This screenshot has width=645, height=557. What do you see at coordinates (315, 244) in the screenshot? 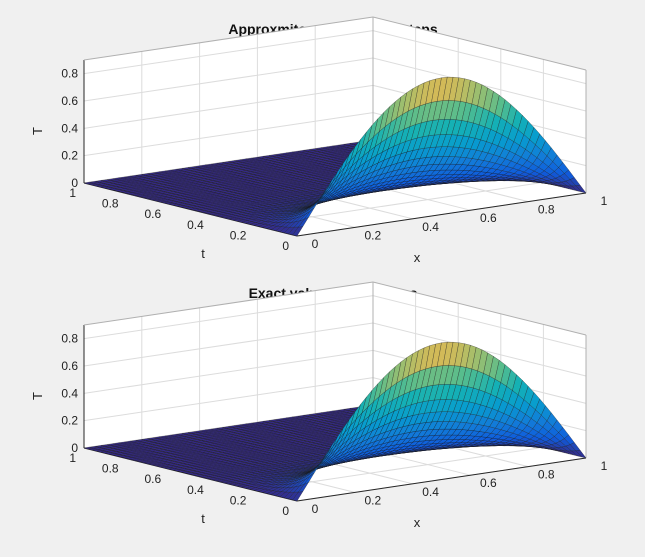
I see `x-tick-label: 0` at bounding box center [315, 244].